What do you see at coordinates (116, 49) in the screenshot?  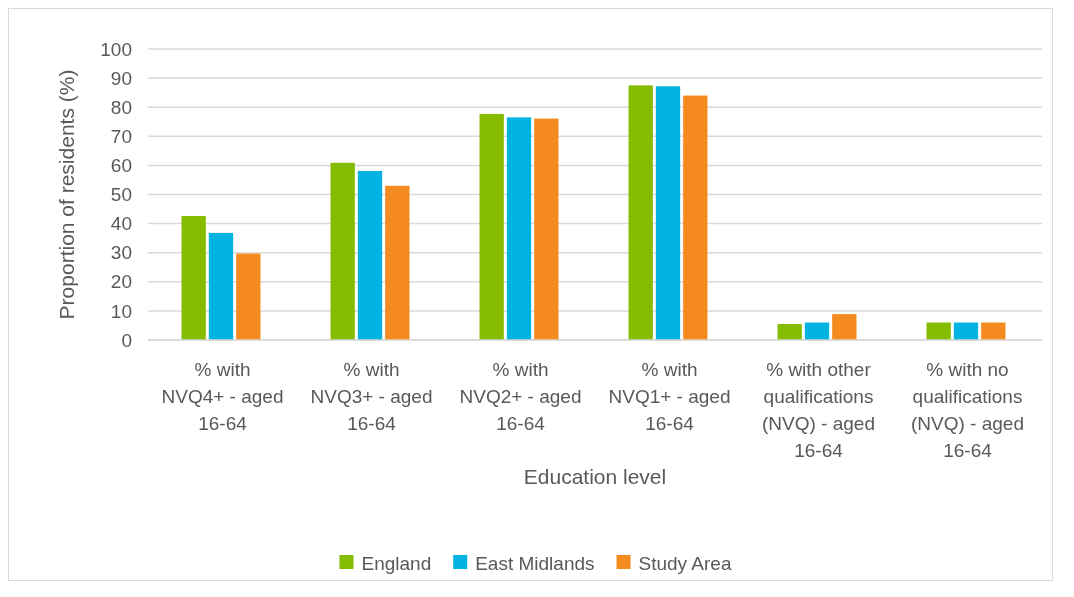 I see `y-tick-label: 100` at bounding box center [116, 49].